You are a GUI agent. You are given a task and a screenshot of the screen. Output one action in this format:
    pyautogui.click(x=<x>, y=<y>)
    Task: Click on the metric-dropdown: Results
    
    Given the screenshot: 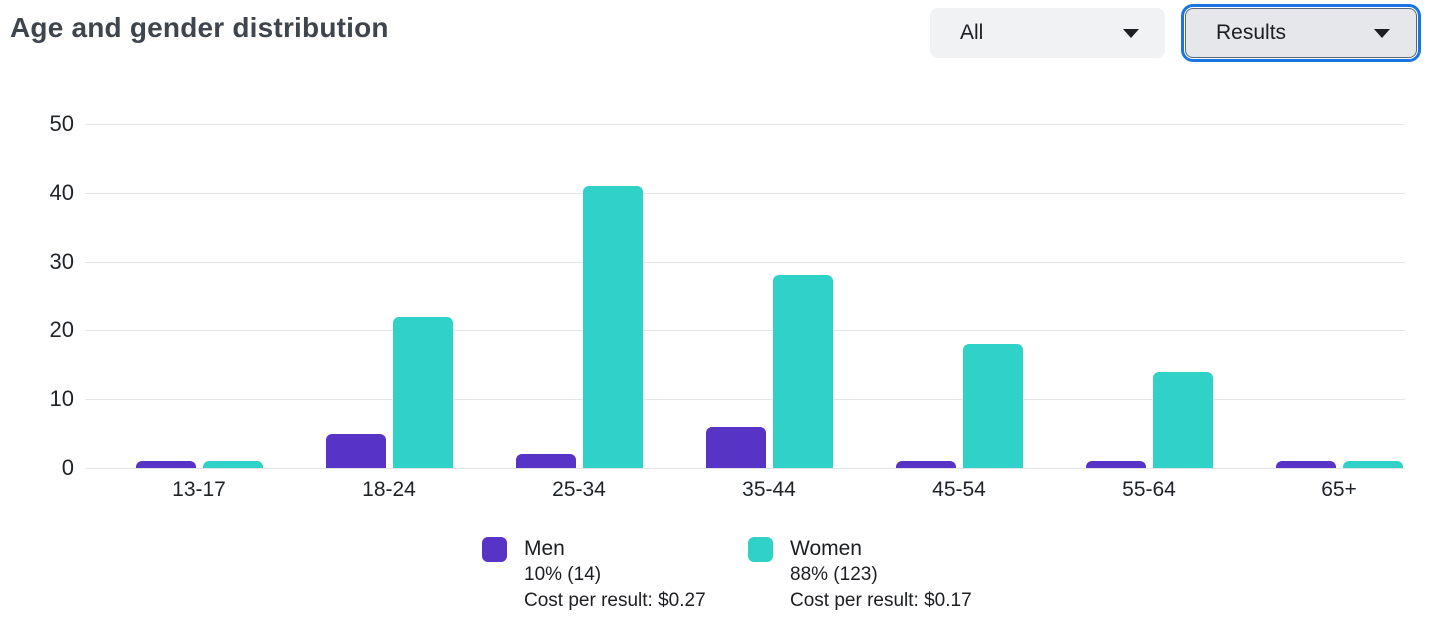 What is the action you would take?
    pyautogui.click(x=1301, y=33)
    